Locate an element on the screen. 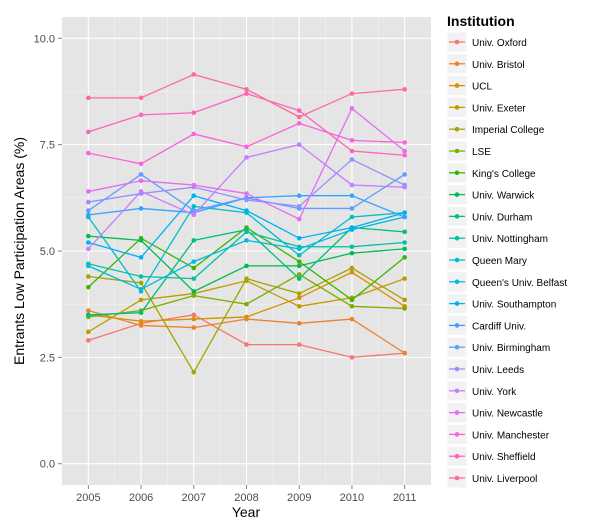 The height and width of the screenshot is (531, 602). legend-item: Univ. Liverpool is located at coordinates (491, 478).